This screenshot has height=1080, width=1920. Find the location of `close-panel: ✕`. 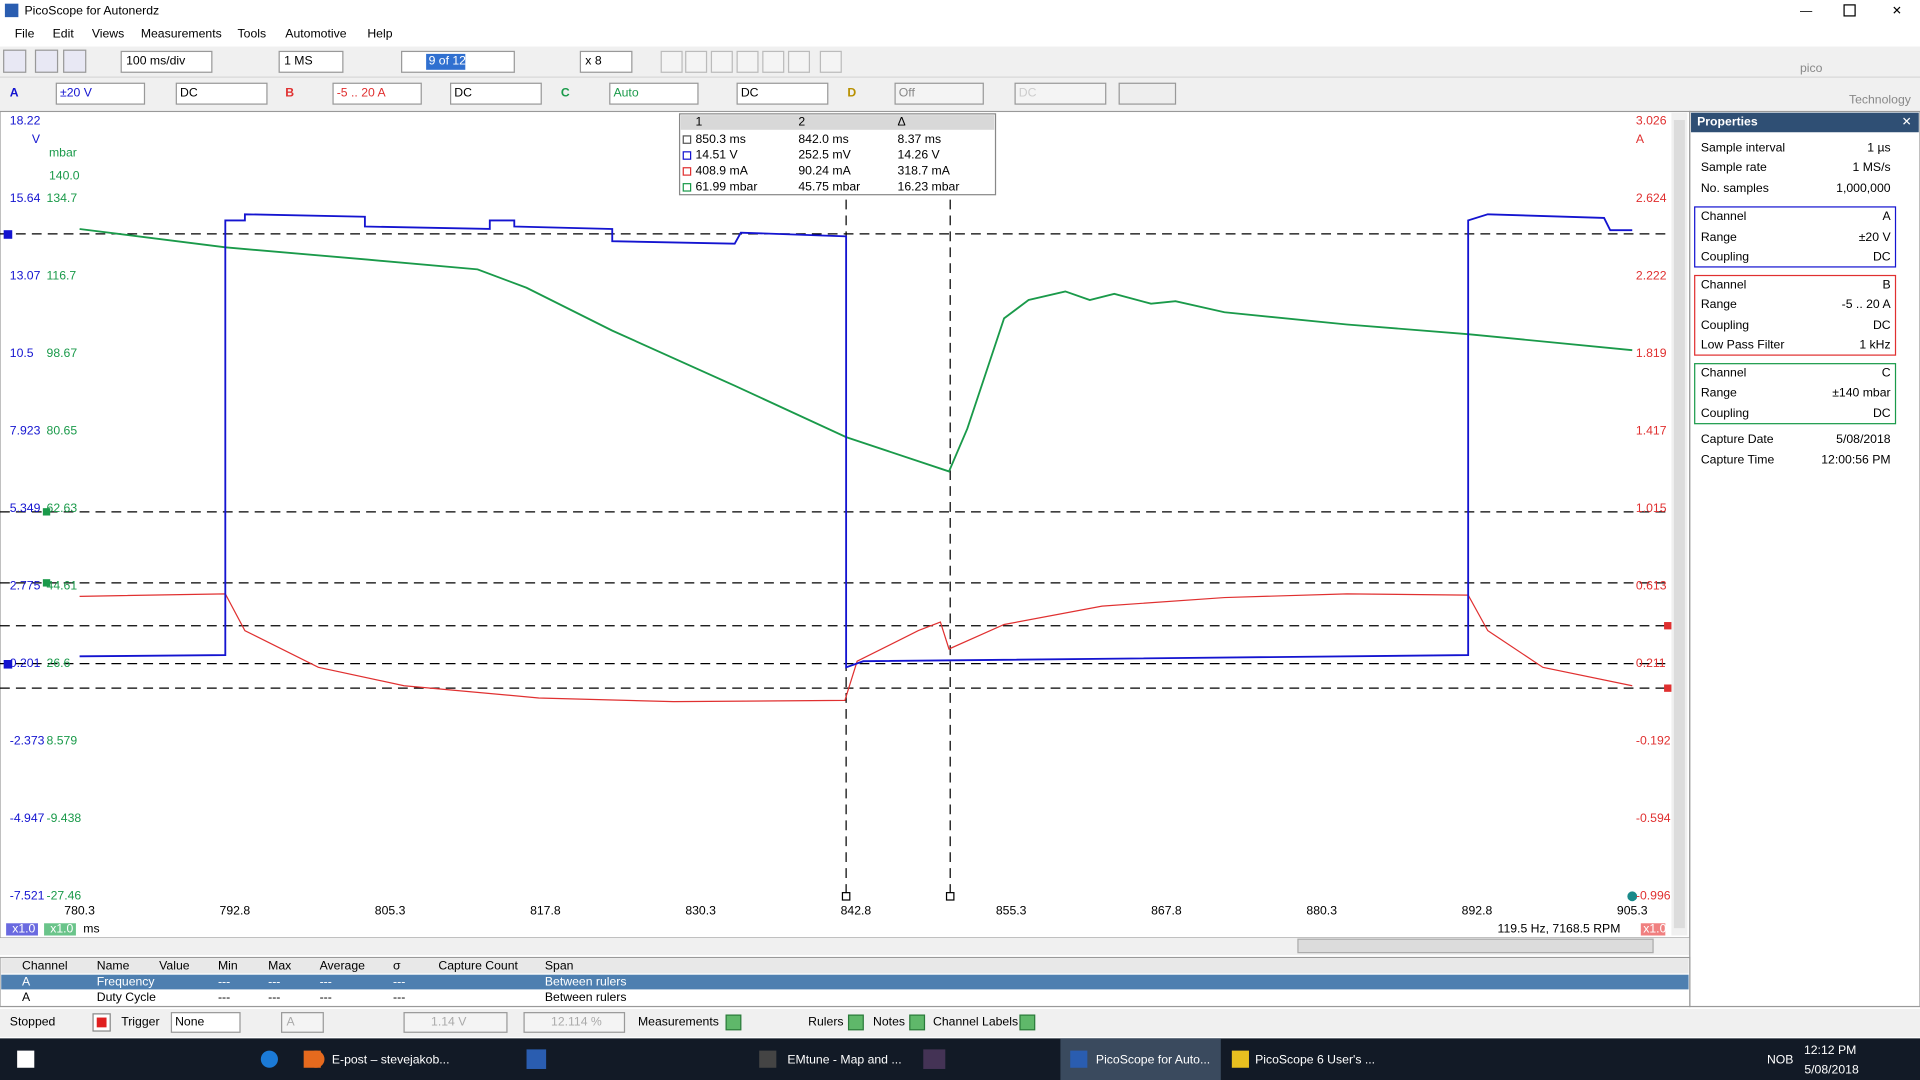

close-panel: ✕ is located at coordinates (1907, 122).